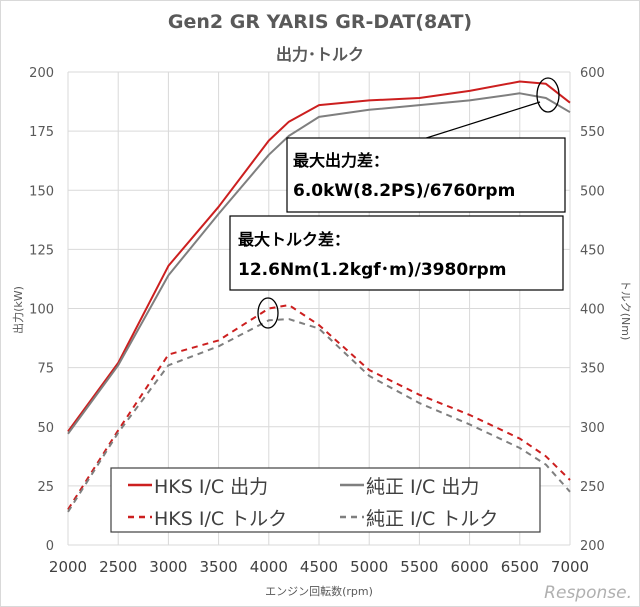  What do you see at coordinates (548, 95) in the screenshot?
I see `max-power-diff-marker` at bounding box center [548, 95].